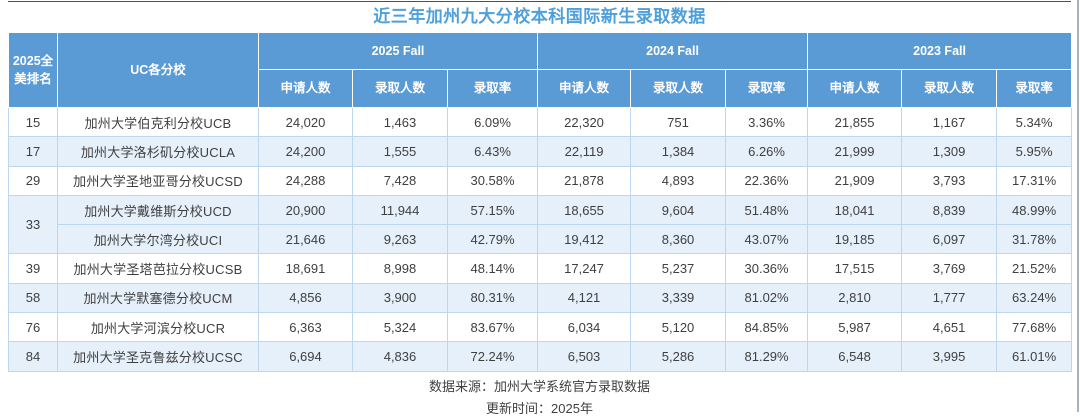  Describe the element at coordinates (33, 151) in the screenshot. I see `rank-cell: 17` at that location.